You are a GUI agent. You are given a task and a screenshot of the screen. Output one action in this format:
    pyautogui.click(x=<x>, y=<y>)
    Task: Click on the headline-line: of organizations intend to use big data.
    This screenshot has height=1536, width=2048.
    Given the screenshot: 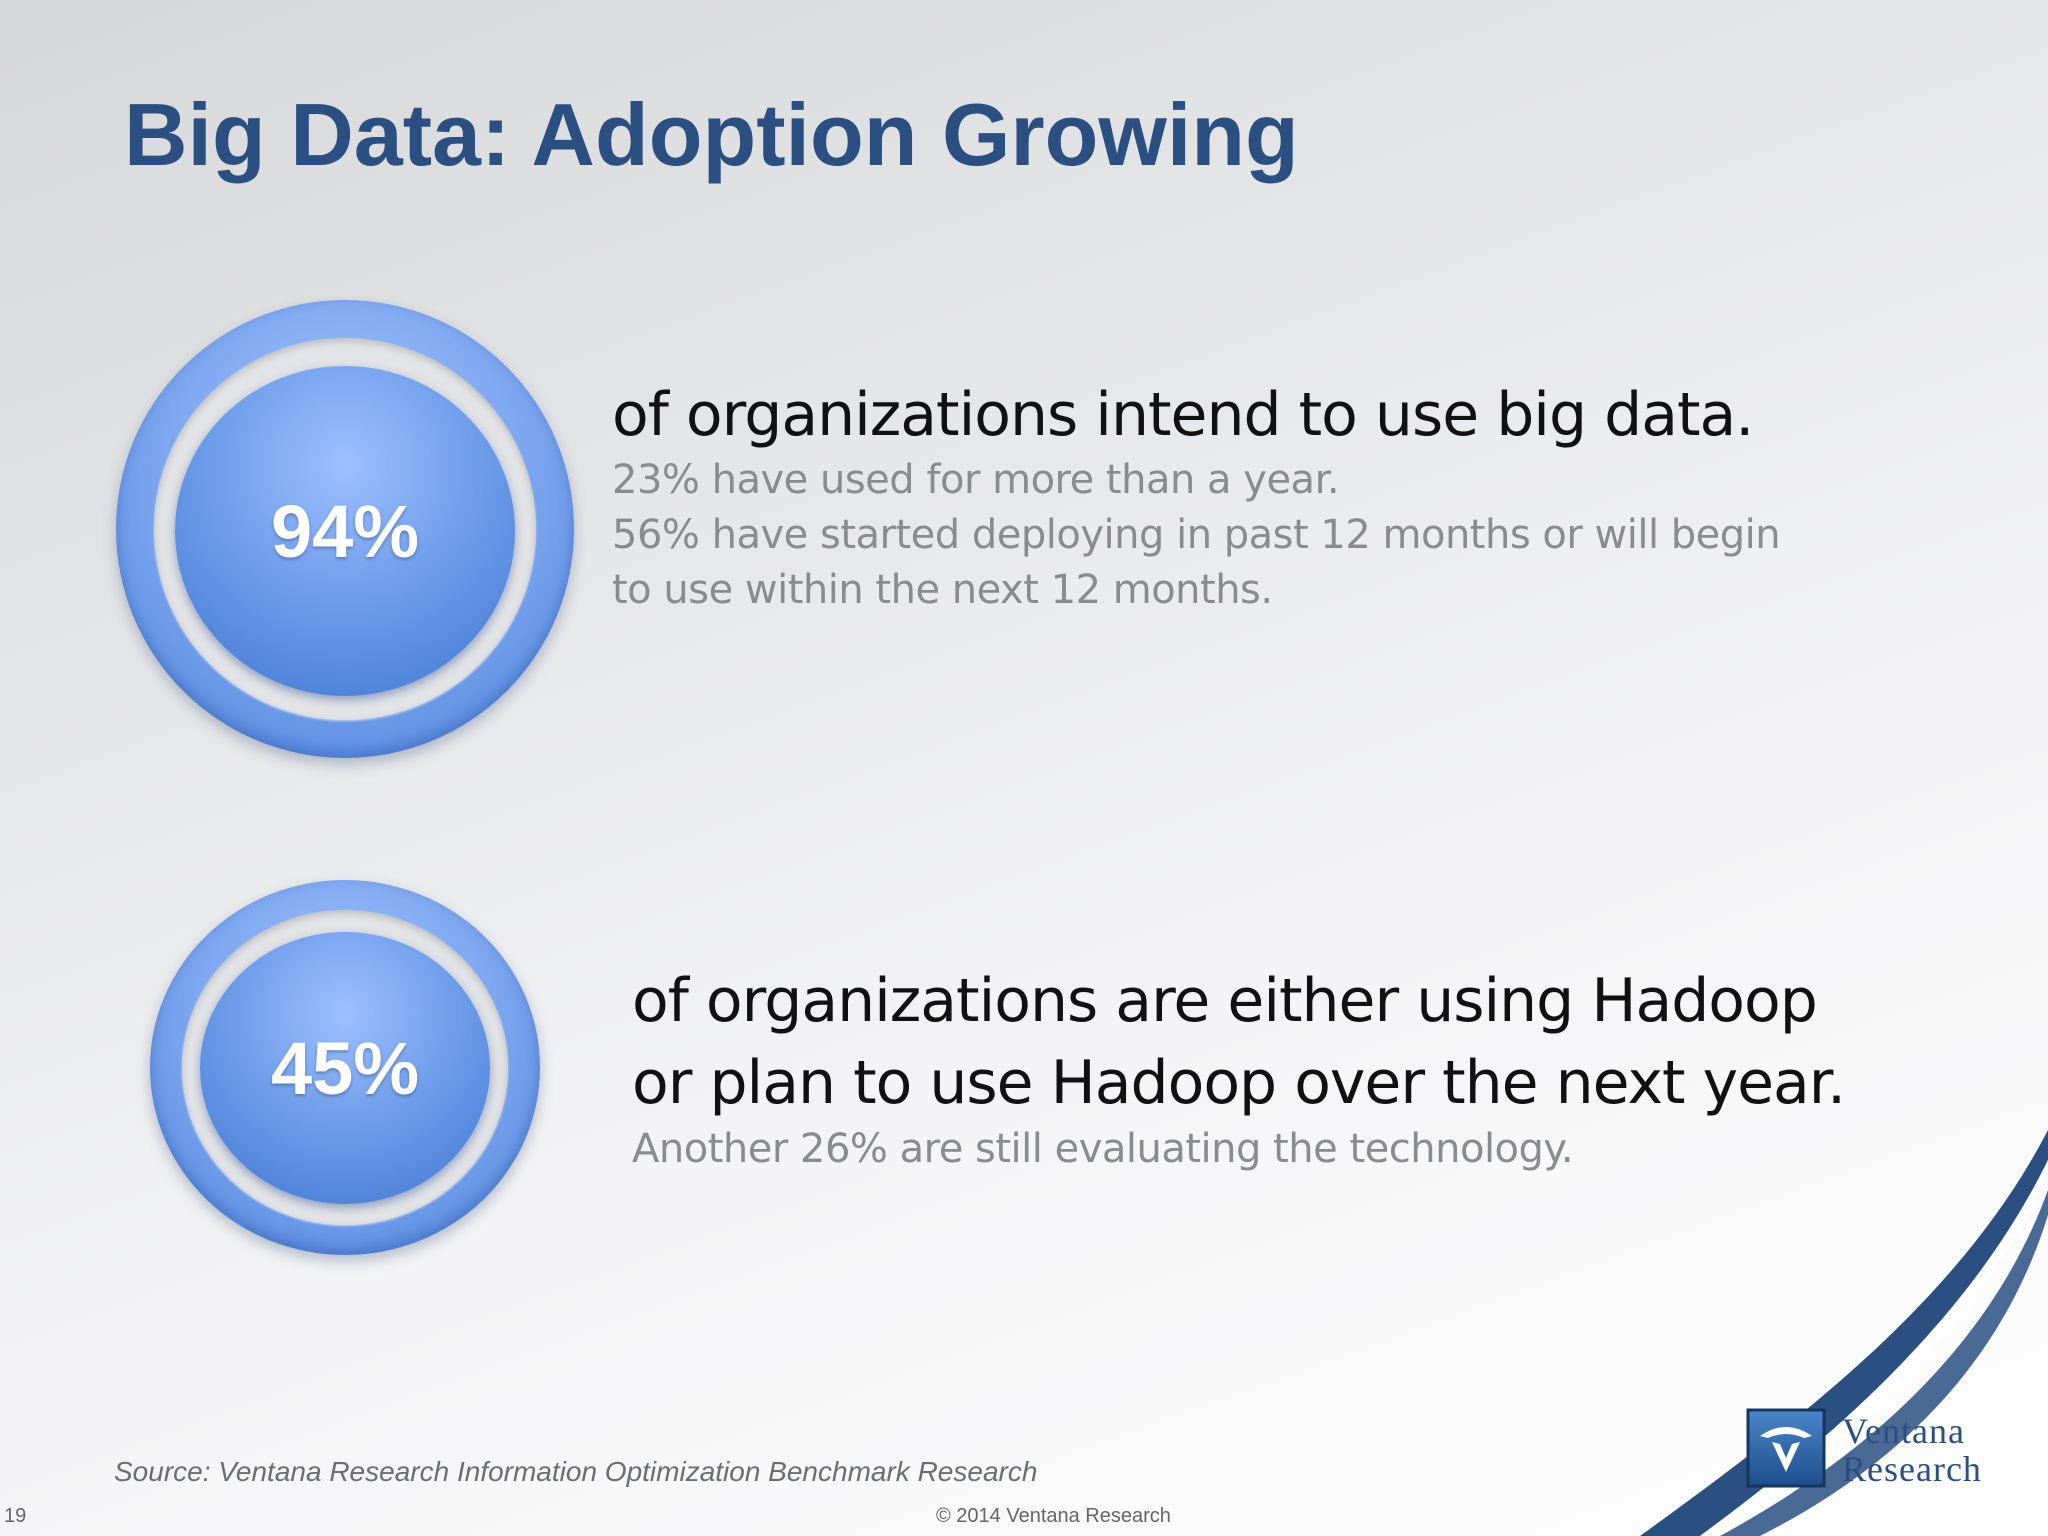 What is the action you would take?
    pyautogui.click(x=1183, y=415)
    